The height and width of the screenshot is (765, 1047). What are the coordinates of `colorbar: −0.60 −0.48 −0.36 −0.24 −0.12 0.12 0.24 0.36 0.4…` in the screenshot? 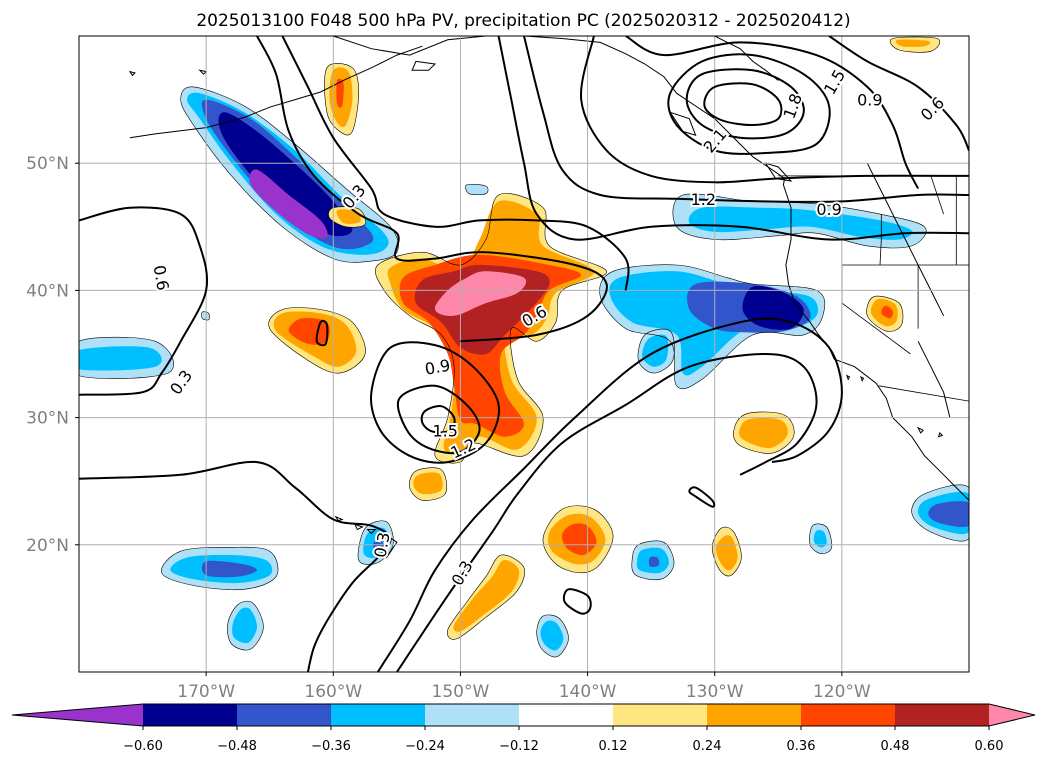 It's located at (523, 728).